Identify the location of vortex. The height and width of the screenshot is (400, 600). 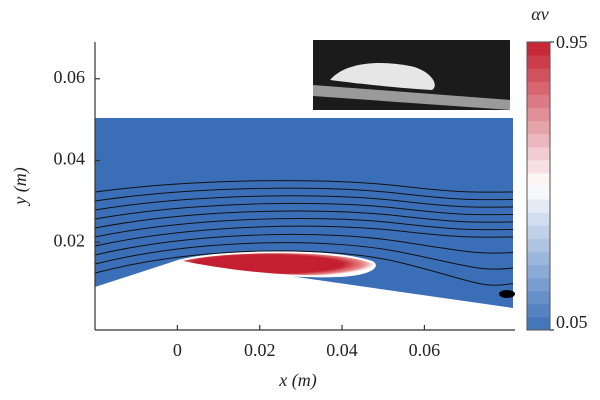
(507, 294).